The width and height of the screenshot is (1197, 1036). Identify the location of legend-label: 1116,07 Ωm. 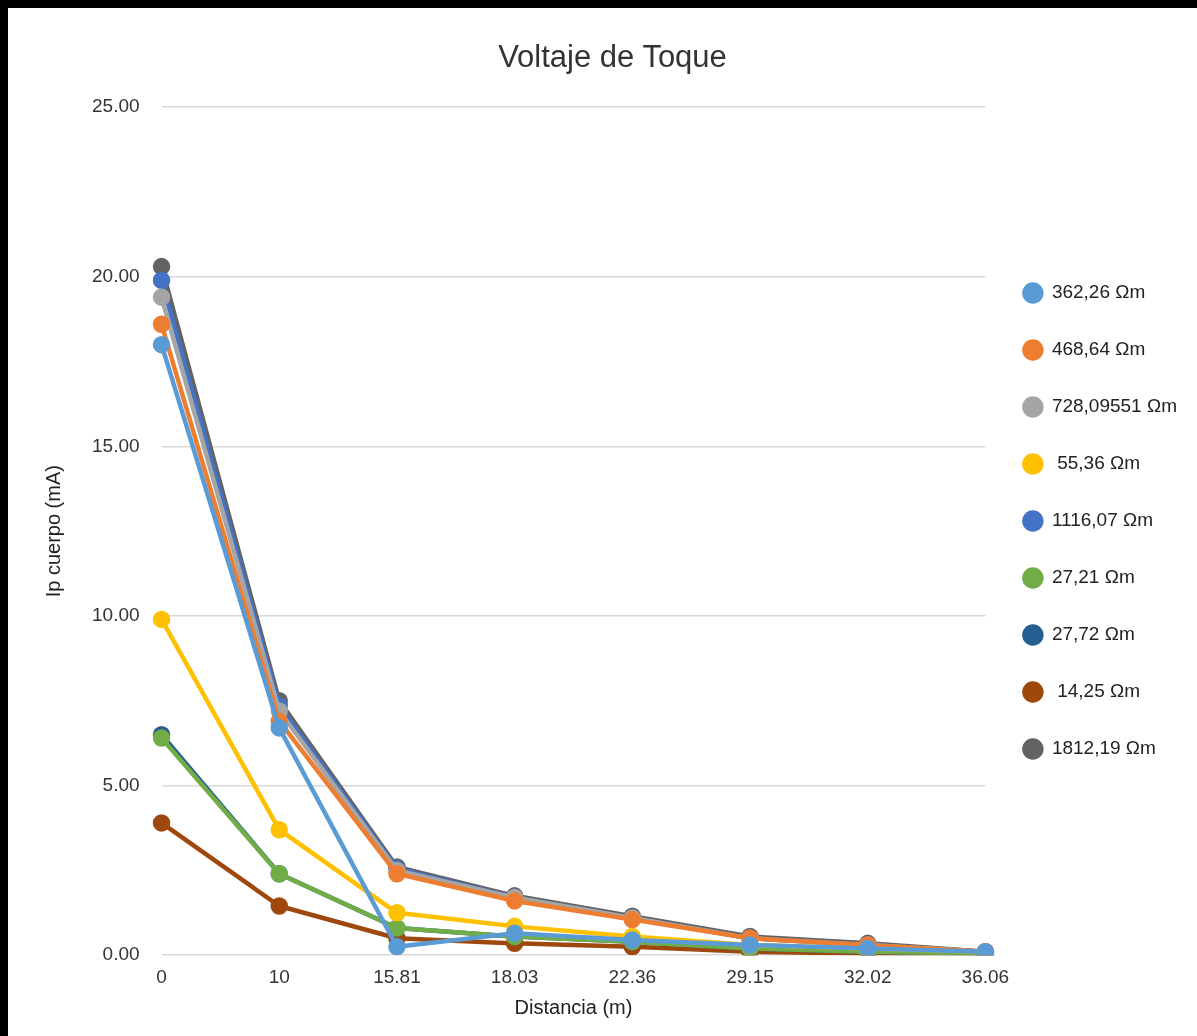
(1102, 520).